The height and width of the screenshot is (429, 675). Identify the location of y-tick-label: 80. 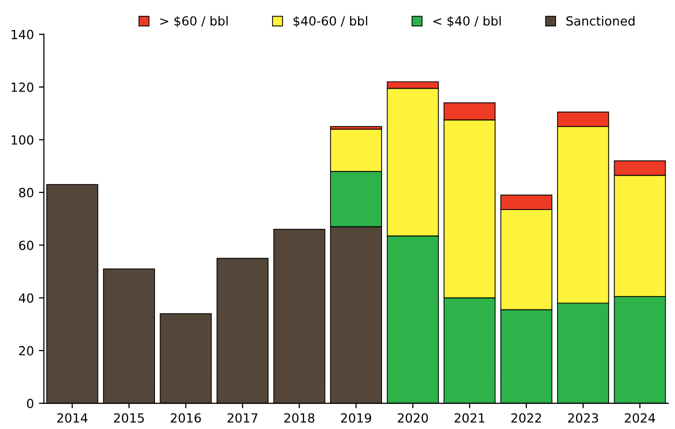
(26, 193).